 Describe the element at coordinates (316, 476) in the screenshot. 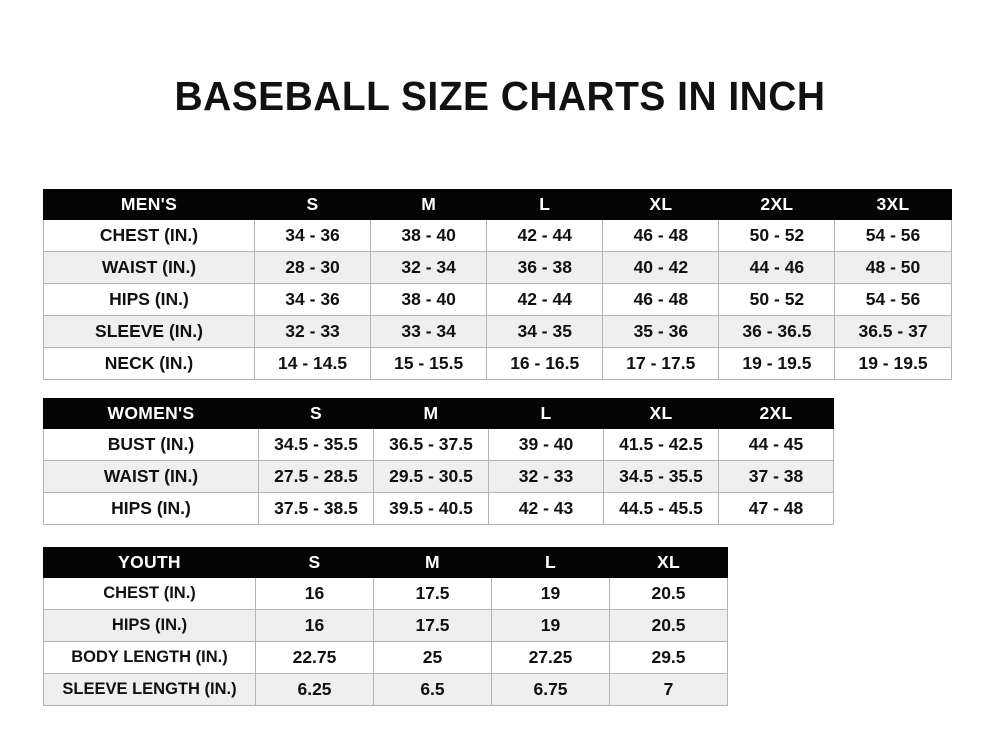

I see `cell-waist-s: 27.5 - 28.5` at that location.